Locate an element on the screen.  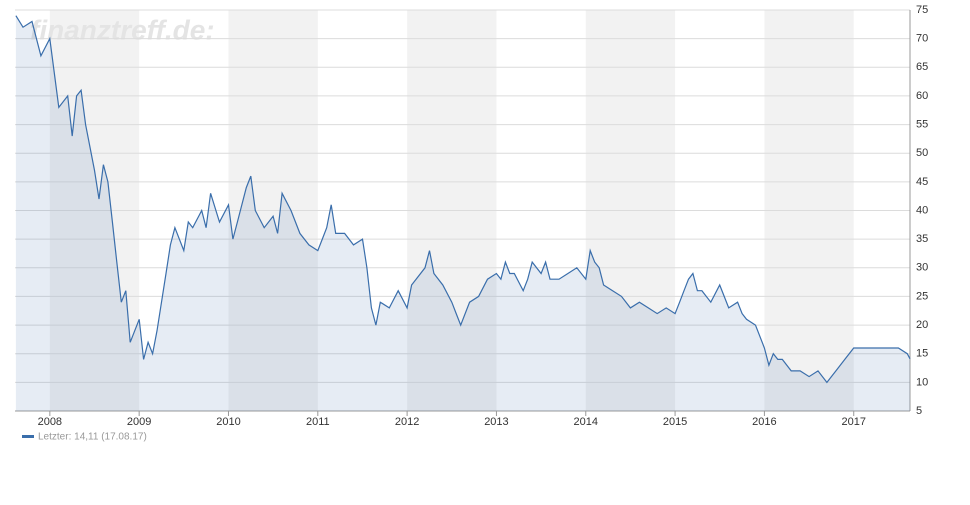
y-tick-label: 45 is located at coordinates (922, 182).